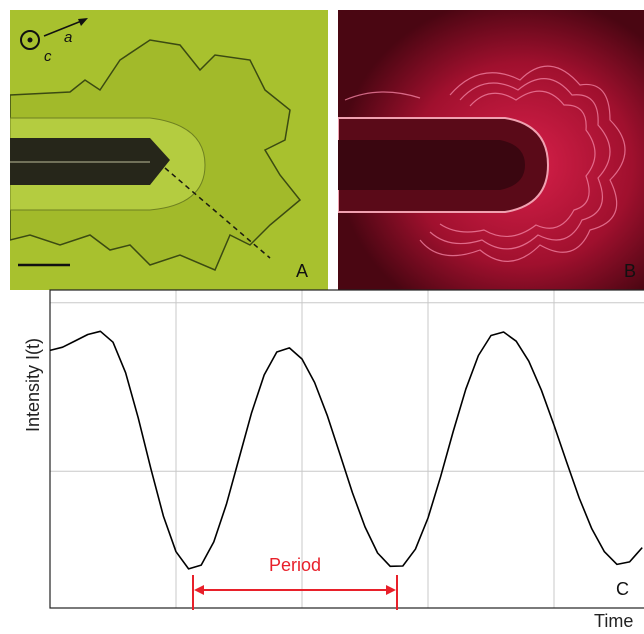 This screenshot has height=634, width=644. I want to click on axis-label: c, so click(48, 56).